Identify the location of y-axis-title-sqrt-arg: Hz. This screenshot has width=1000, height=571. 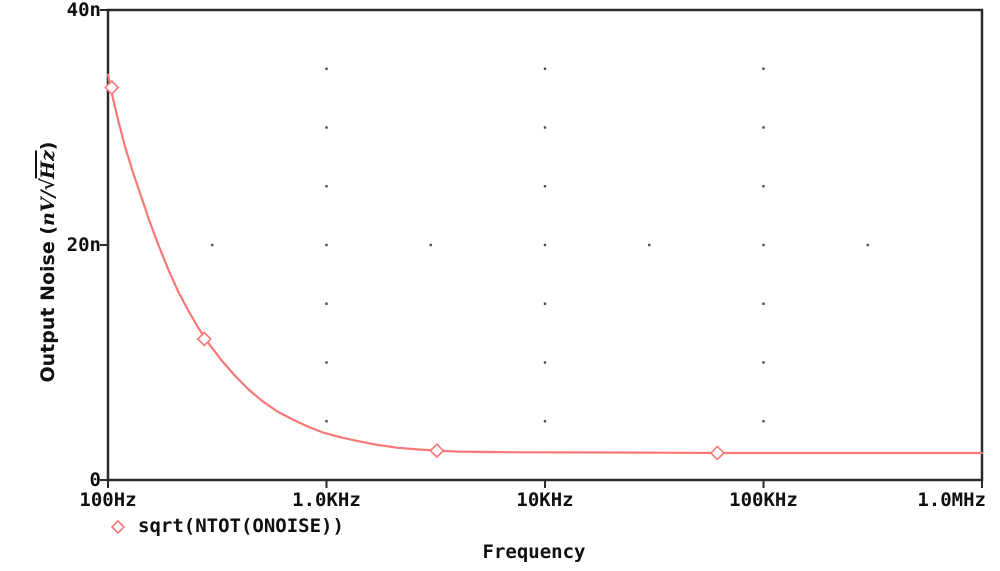
(47, 164).